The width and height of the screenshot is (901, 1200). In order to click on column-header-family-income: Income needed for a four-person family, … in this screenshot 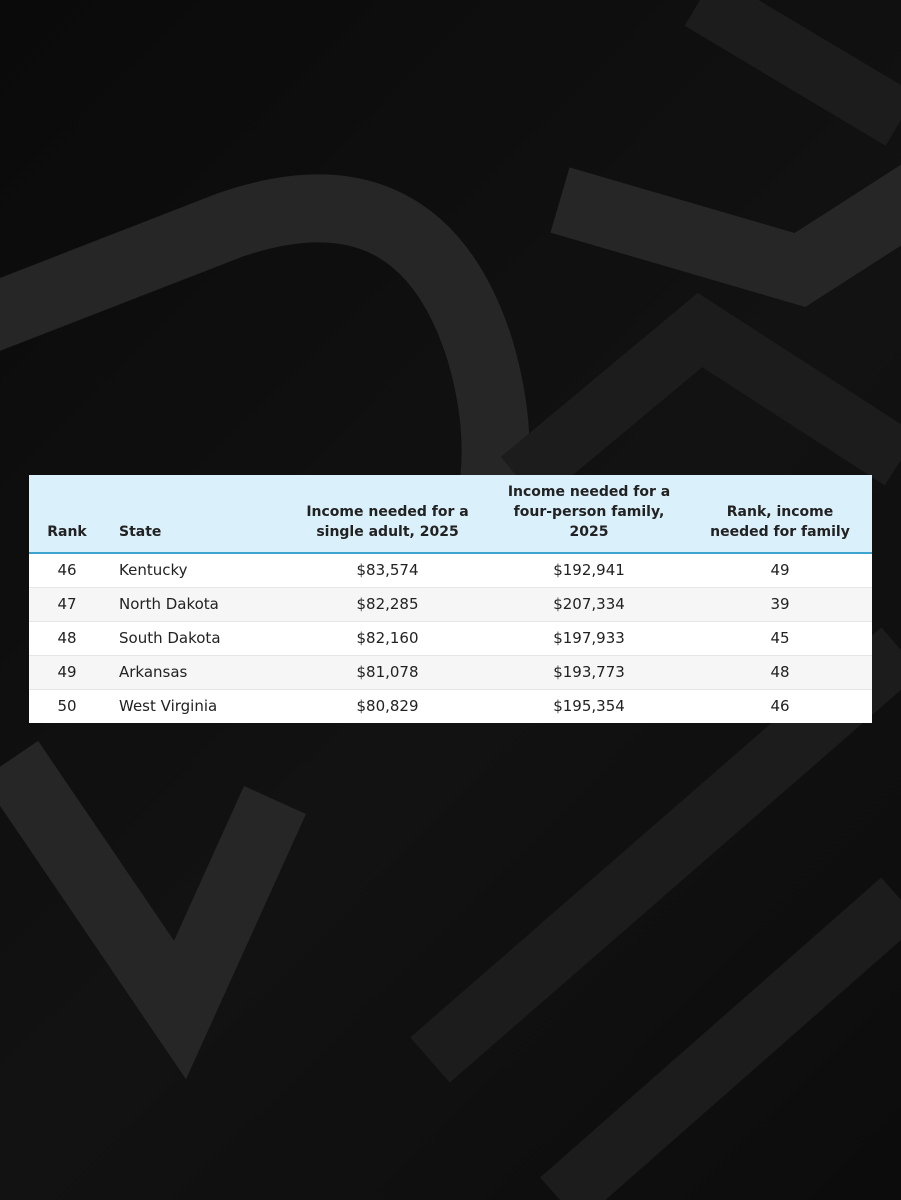, I will do `click(589, 514)`.